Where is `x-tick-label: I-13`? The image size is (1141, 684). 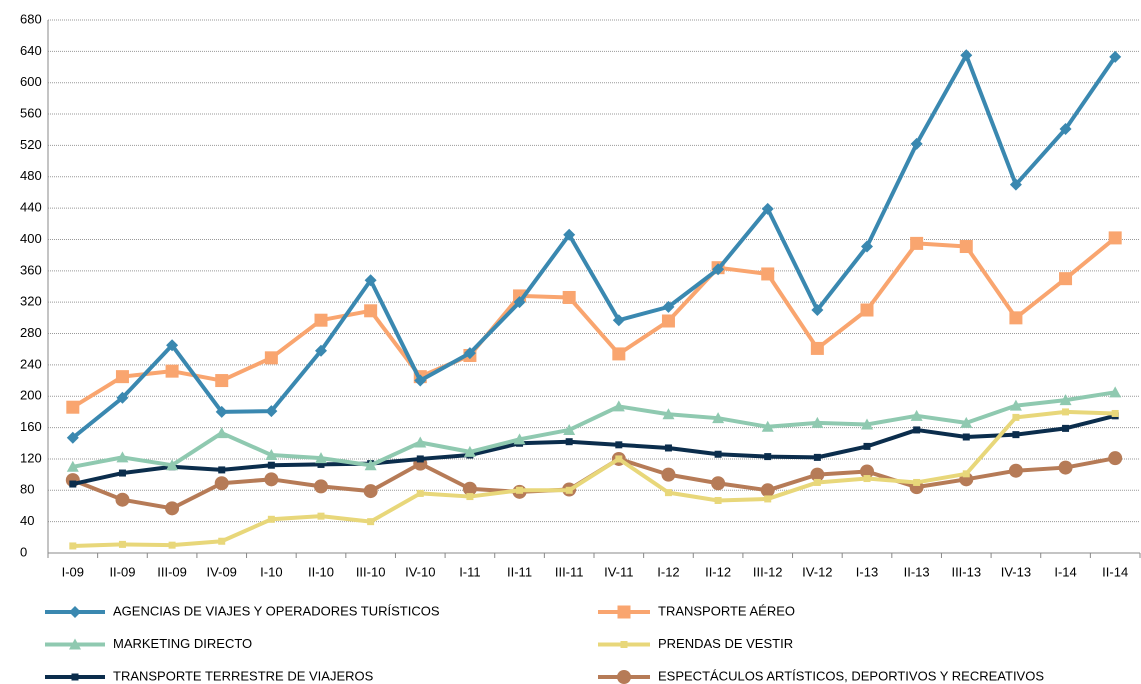 x-tick-label: I-13 is located at coordinates (867, 571).